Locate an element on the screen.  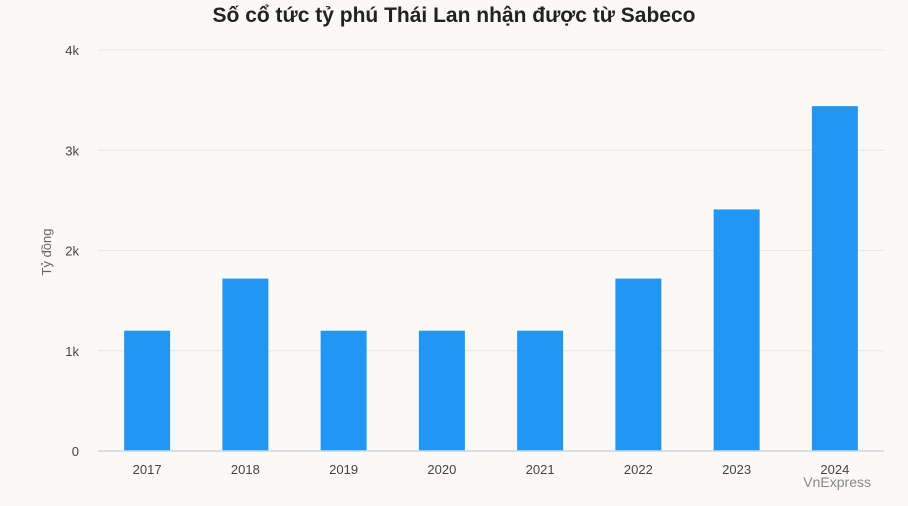
x-tick-label: 2017 is located at coordinates (147, 469).